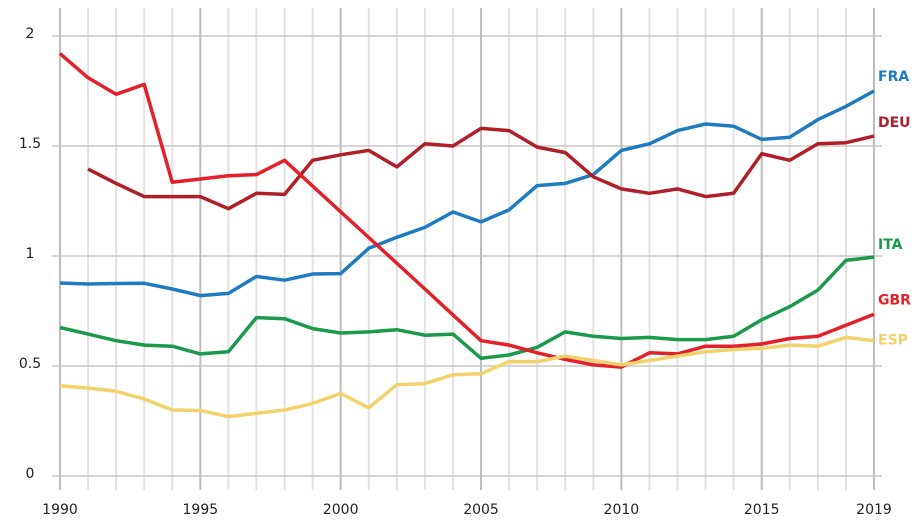 Image resolution: width=914 pixels, height=523 pixels. What do you see at coordinates (894, 300) in the screenshot?
I see `series-label: GBR` at bounding box center [894, 300].